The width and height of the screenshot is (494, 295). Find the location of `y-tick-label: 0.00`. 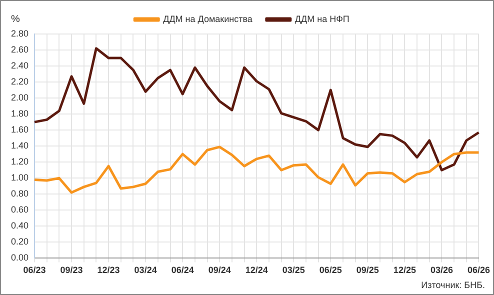

y-tick-label: 0.00 is located at coordinates (19, 257).